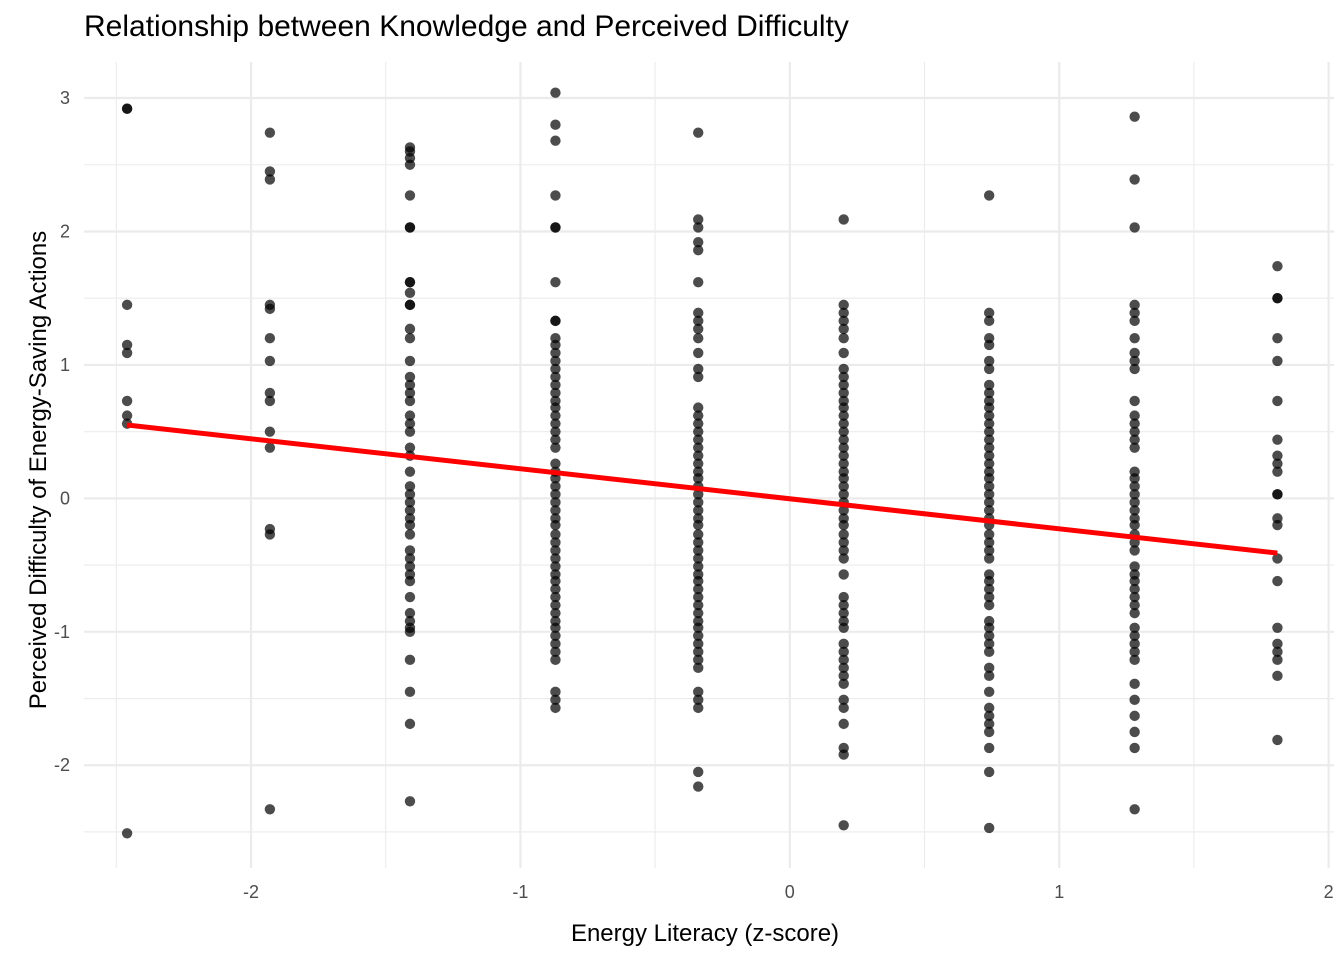 The image size is (1344, 960). Describe the element at coordinates (65, 98) in the screenshot. I see `y-tick-label: 3` at that location.